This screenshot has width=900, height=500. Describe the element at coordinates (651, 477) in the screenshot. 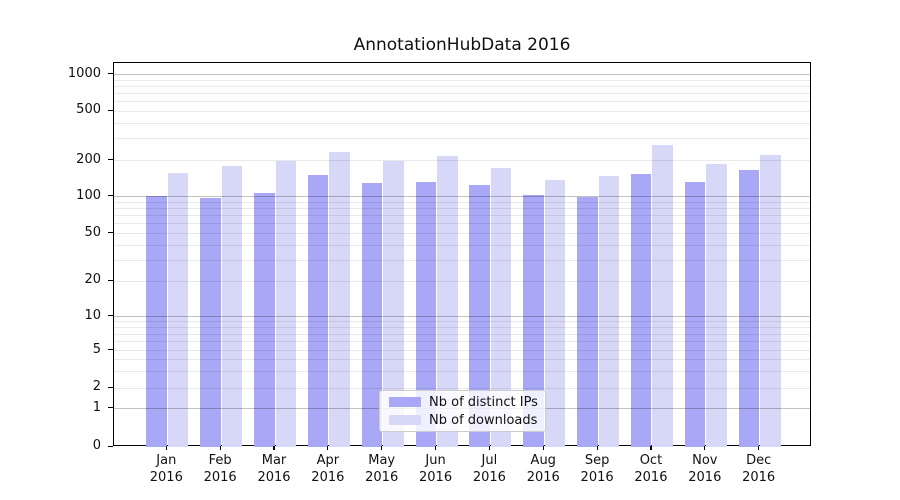

I see `x-tick-label-year-oct: 2016` at that location.